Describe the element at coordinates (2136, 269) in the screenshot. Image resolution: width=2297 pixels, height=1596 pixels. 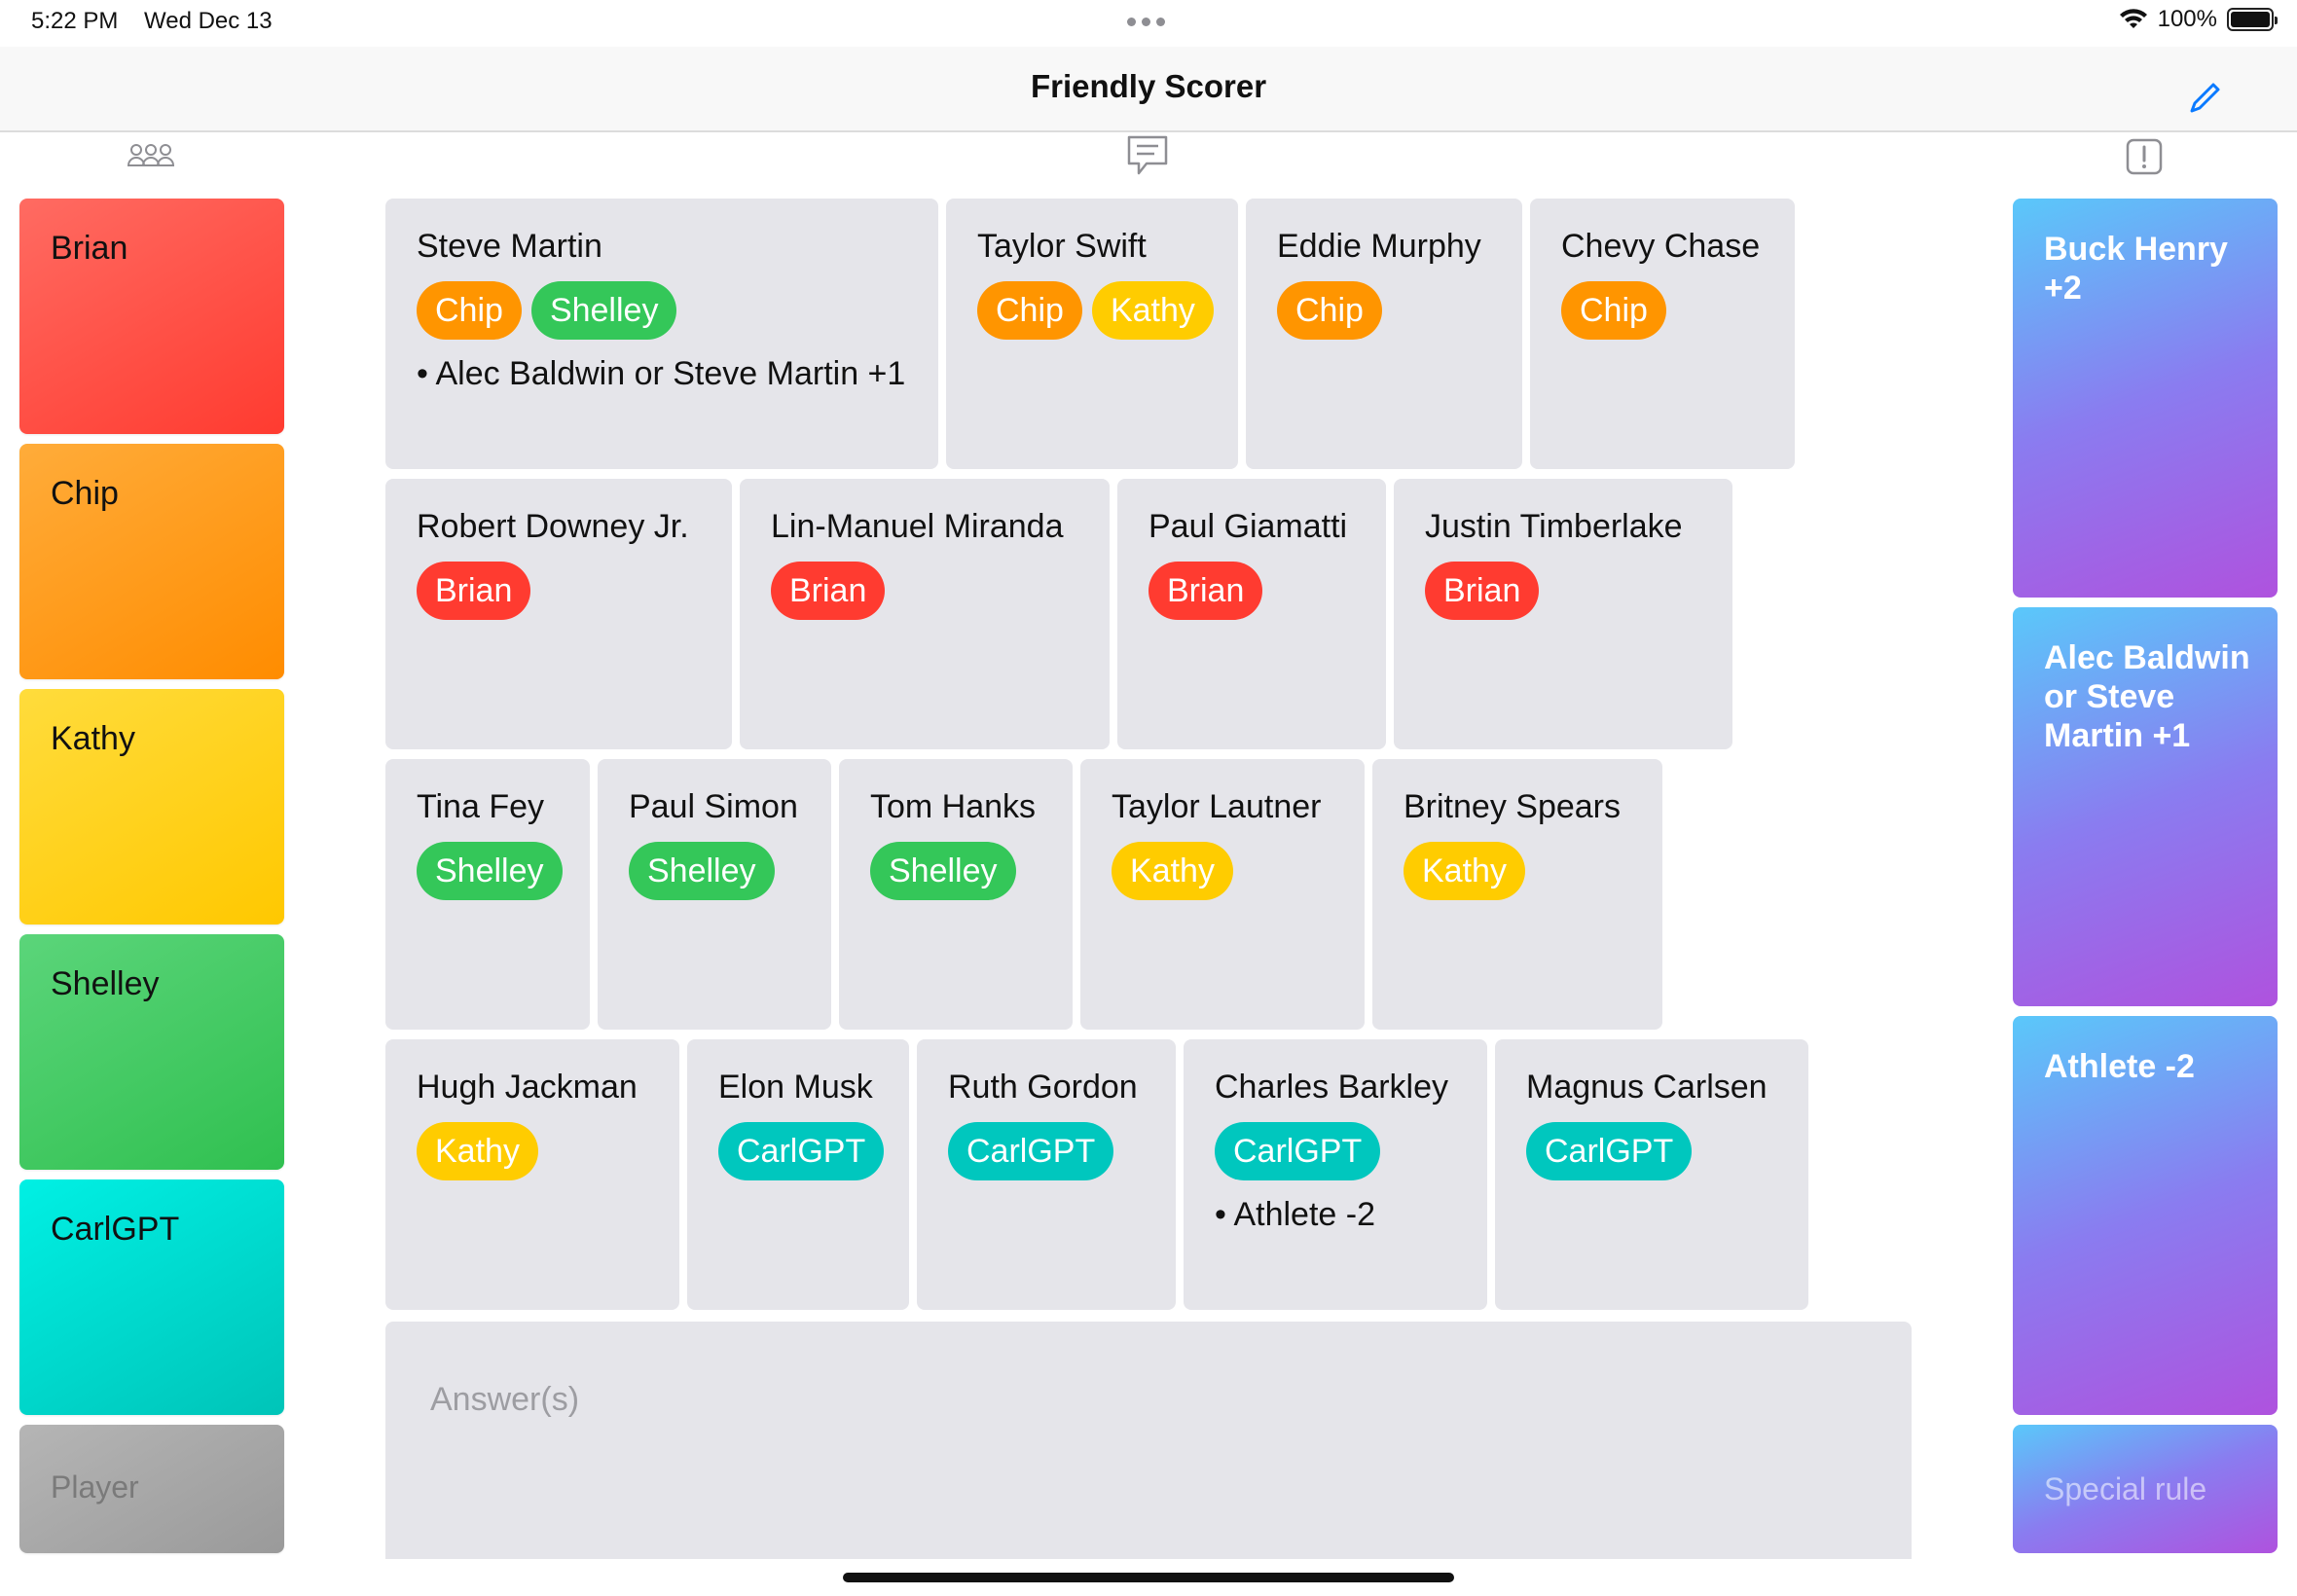
I see `rule-text: Buck Henry +2` at that location.